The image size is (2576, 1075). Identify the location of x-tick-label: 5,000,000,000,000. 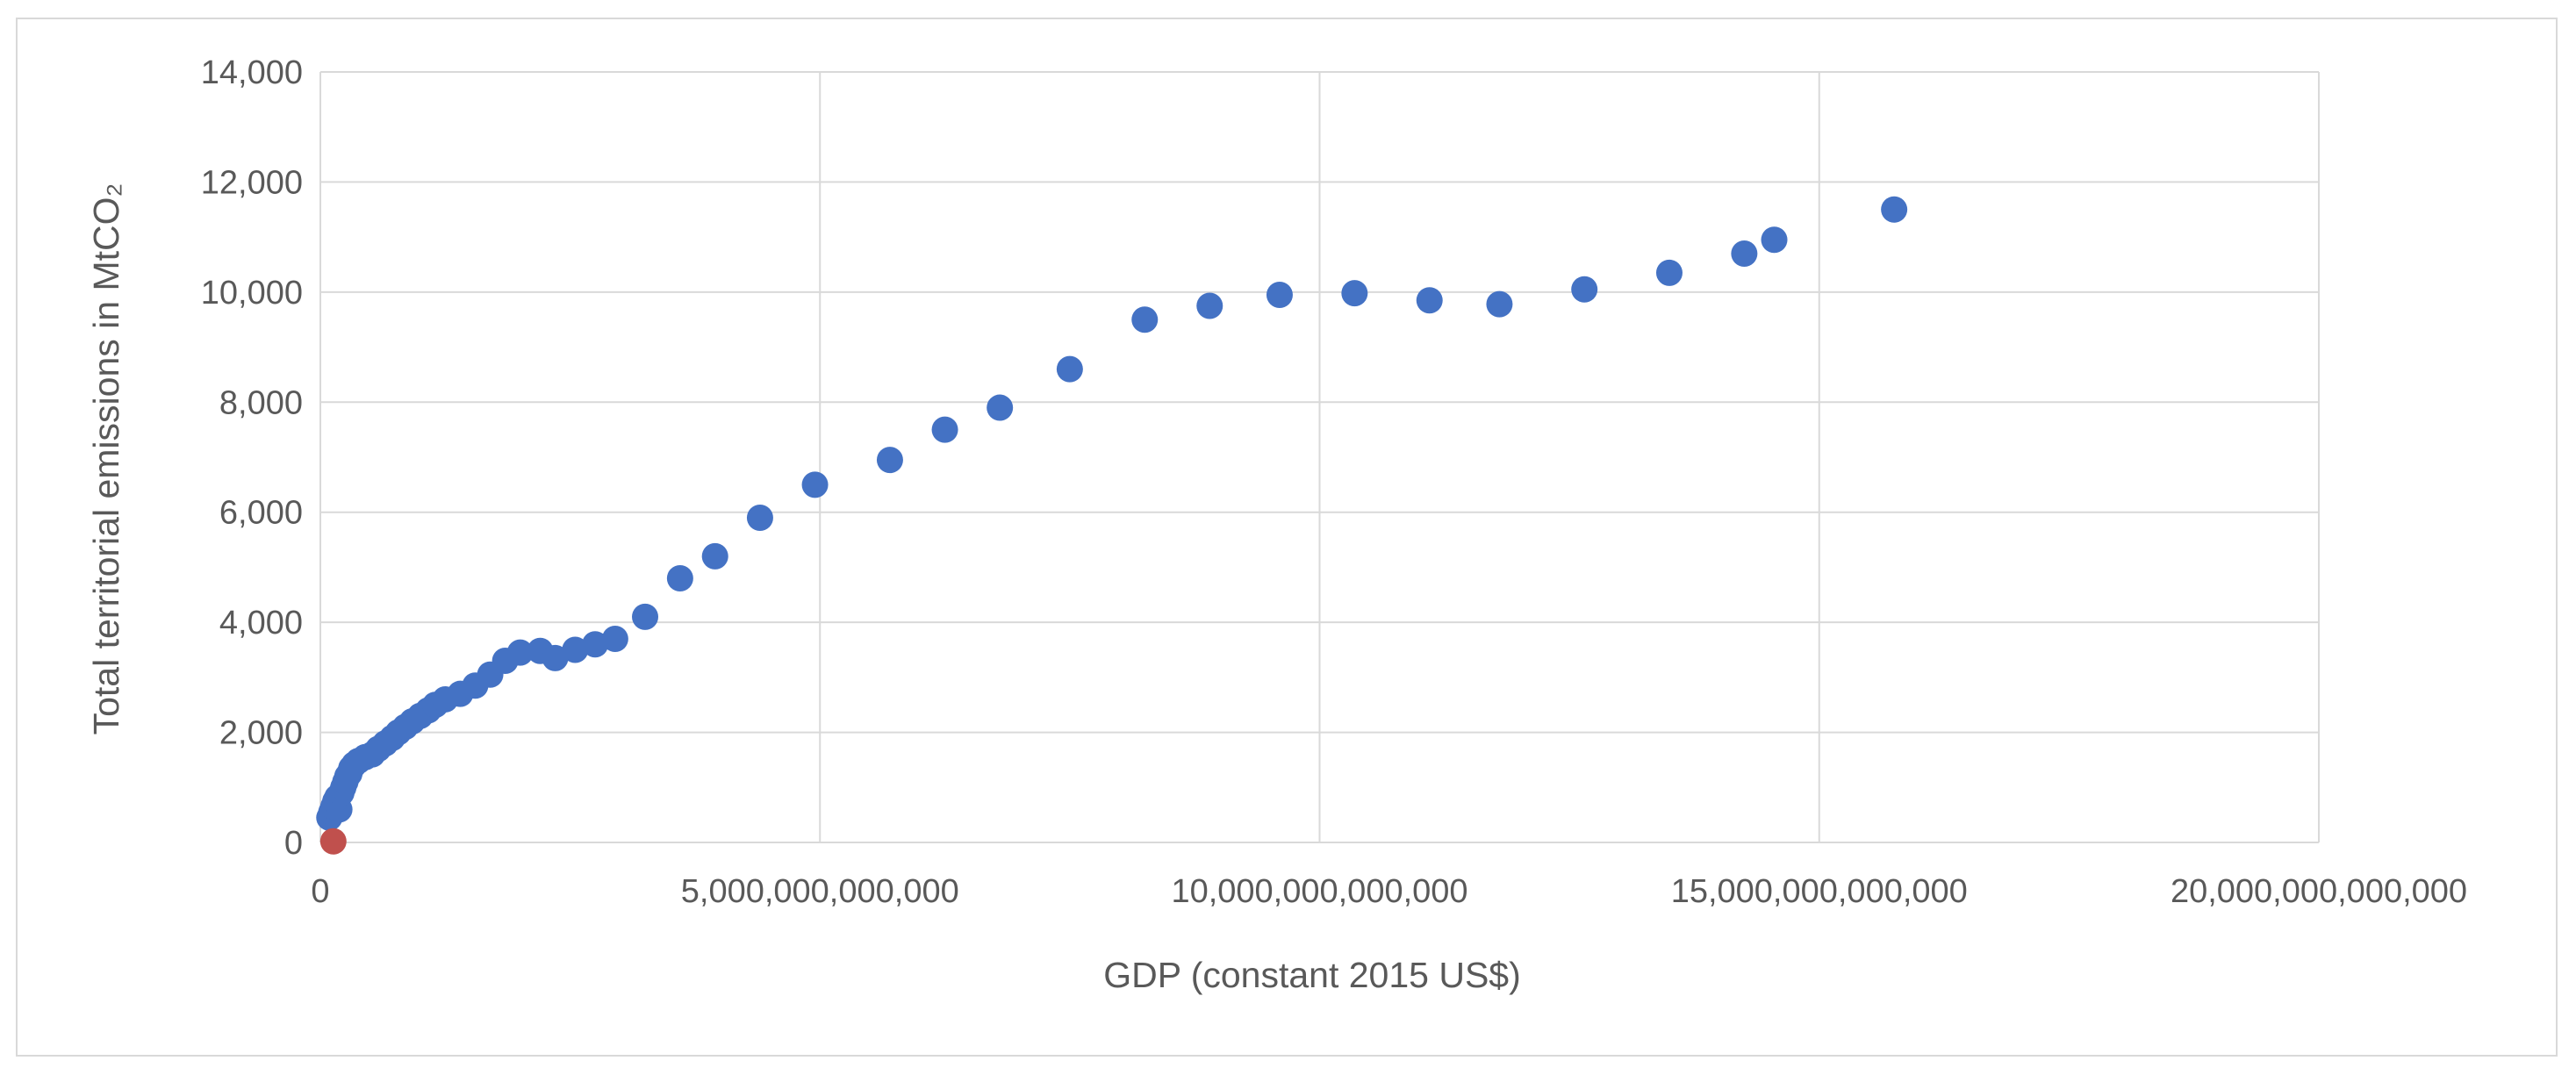
(820, 891).